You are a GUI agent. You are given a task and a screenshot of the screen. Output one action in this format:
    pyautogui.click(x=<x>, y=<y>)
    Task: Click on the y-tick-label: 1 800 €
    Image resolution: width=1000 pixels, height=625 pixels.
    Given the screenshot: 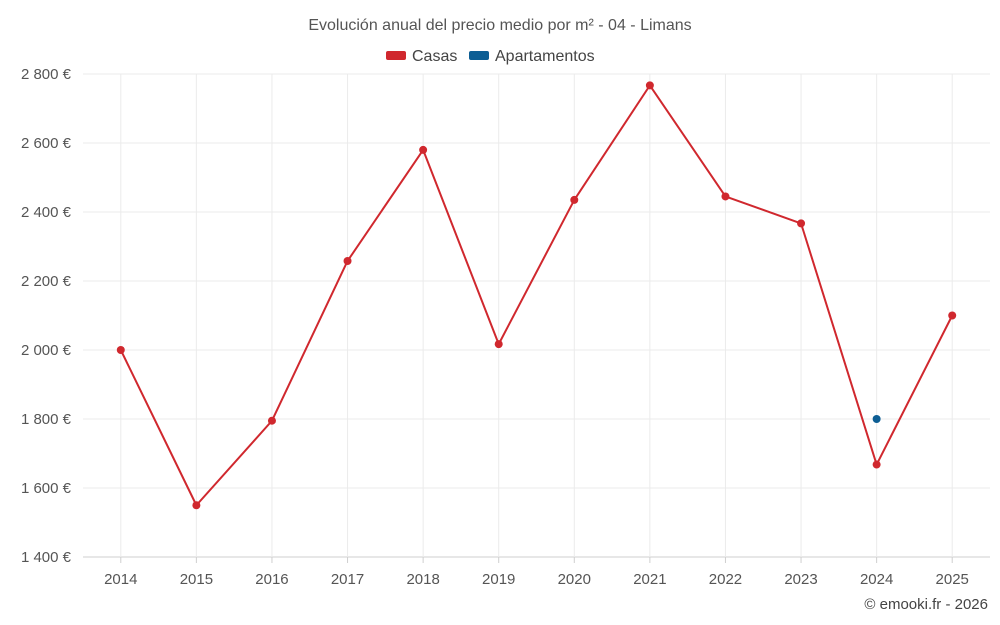 What is the action you would take?
    pyautogui.click(x=46, y=419)
    